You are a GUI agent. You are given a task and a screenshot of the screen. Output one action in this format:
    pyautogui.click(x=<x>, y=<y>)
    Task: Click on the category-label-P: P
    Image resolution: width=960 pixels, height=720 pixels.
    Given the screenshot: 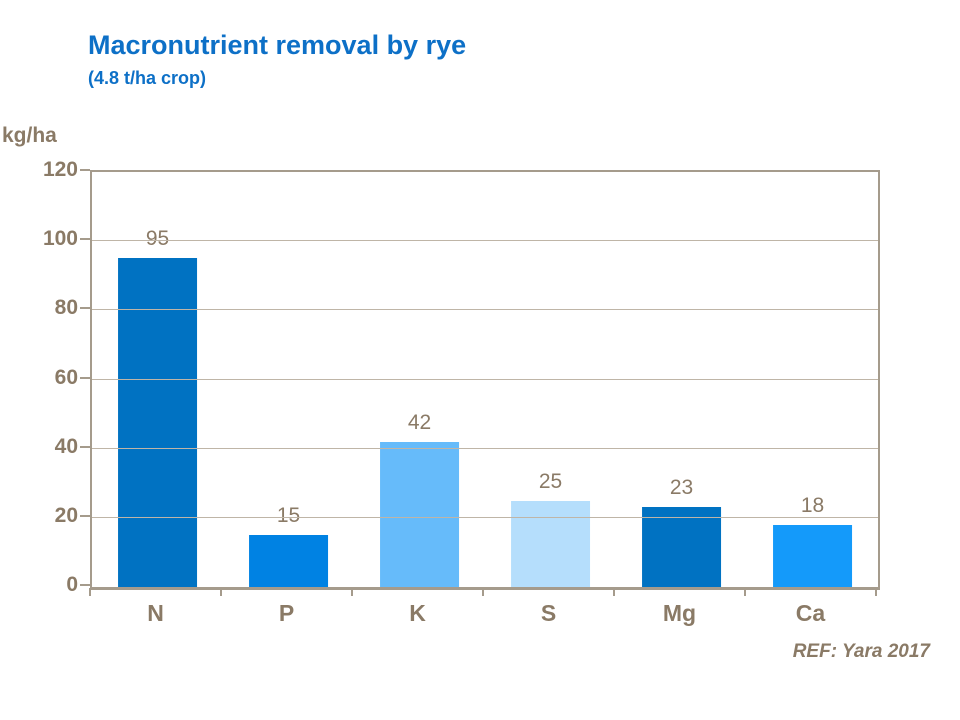 What is the action you would take?
    pyautogui.click(x=286, y=613)
    